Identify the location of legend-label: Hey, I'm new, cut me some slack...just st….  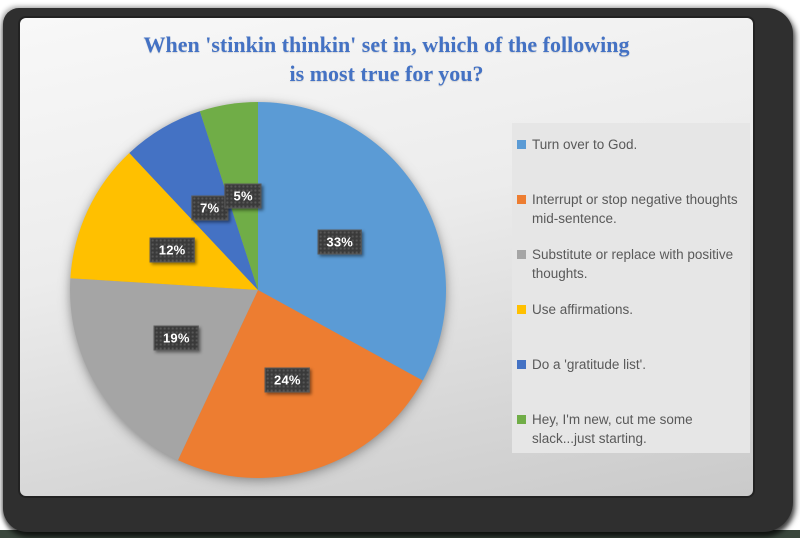
(612, 429).